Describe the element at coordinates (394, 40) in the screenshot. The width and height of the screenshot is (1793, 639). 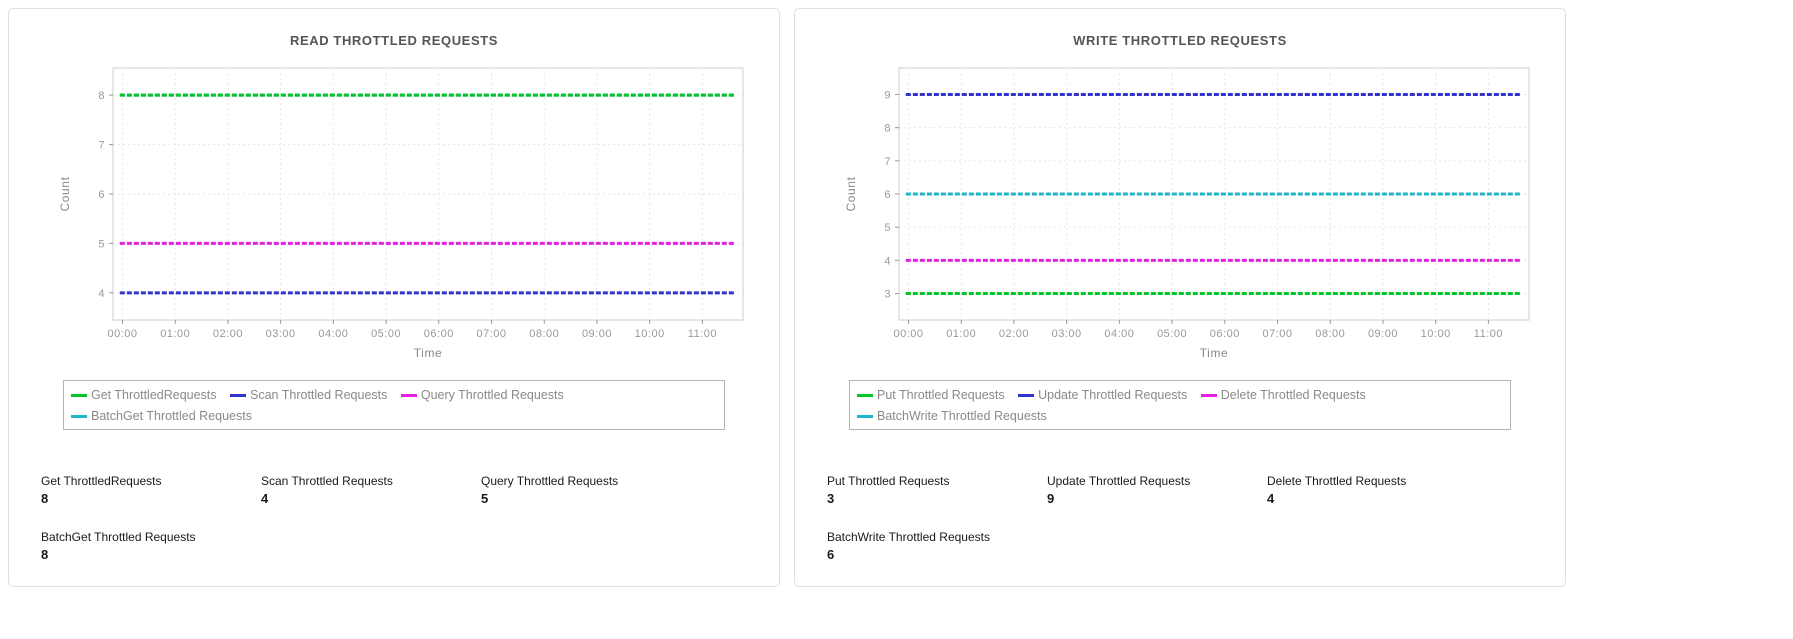
I see `read-chart-title: READ THROTTLED REQUESTS` at that location.